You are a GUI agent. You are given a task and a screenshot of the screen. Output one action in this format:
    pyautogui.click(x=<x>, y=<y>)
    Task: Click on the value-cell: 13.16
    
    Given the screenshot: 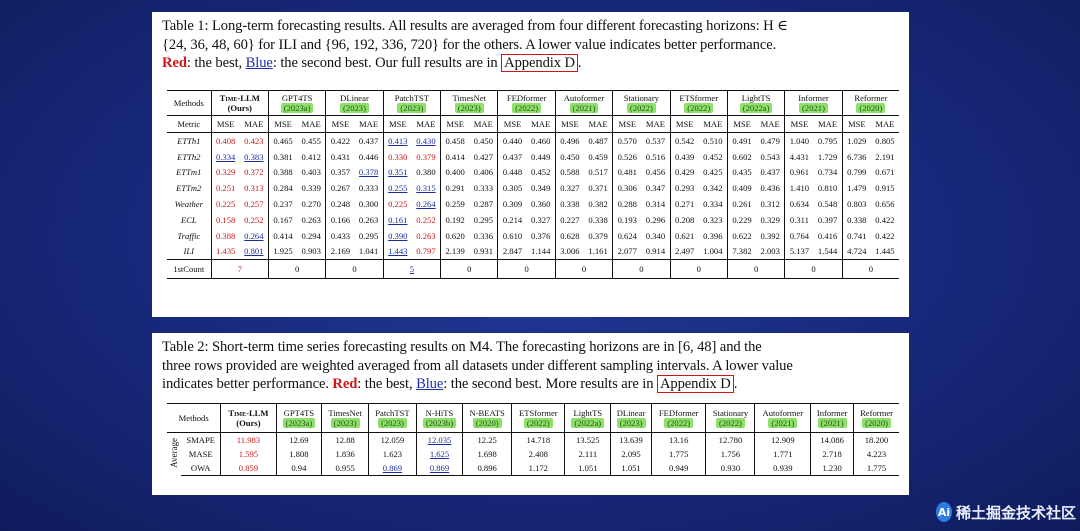 What is the action you would take?
    pyautogui.click(x=678, y=439)
    